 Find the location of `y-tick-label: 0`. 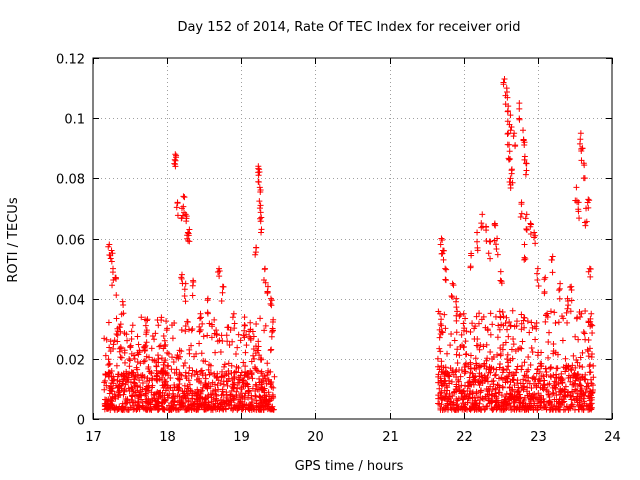

y-tick-label: 0 is located at coordinates (81, 421).